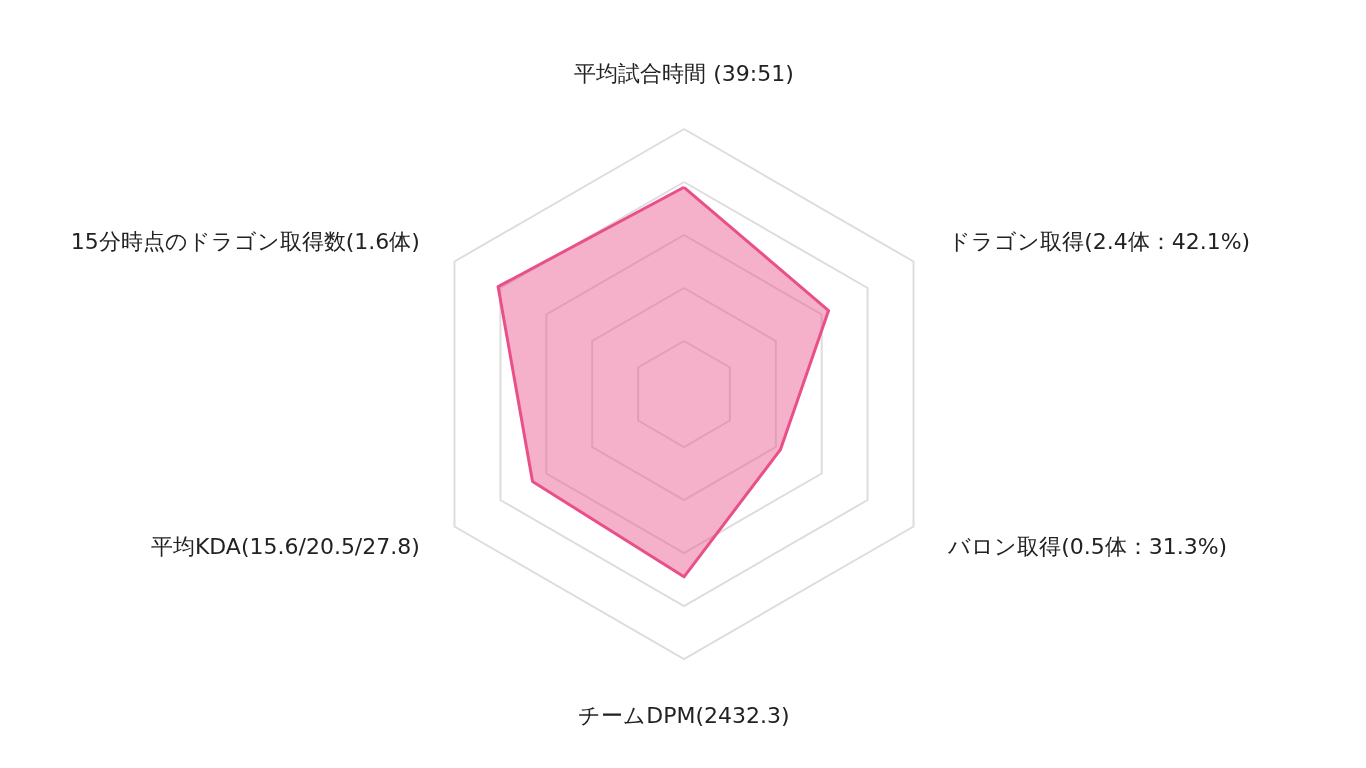 The height and width of the screenshot is (768, 1366). I want to click on spoke-label: 平均試合時間 (39:51), so click(684, 73).